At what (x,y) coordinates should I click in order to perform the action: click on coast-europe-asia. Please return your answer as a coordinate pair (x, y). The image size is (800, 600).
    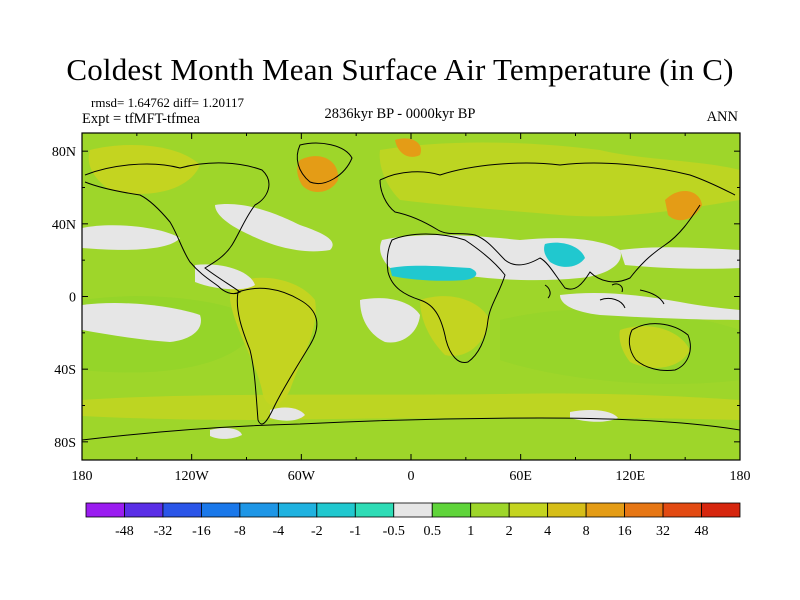
    Looking at the image, I should click on (557, 226).